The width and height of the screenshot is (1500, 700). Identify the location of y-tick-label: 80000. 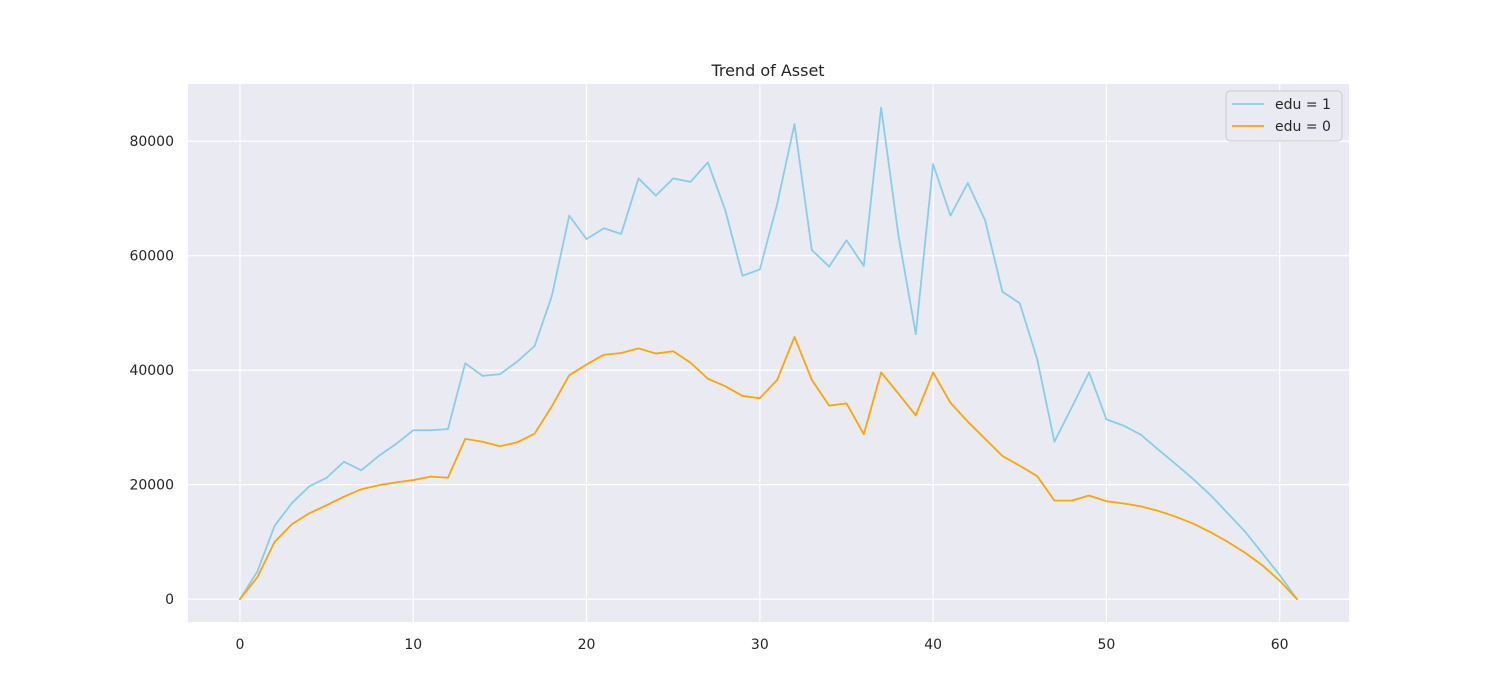
(151, 142).